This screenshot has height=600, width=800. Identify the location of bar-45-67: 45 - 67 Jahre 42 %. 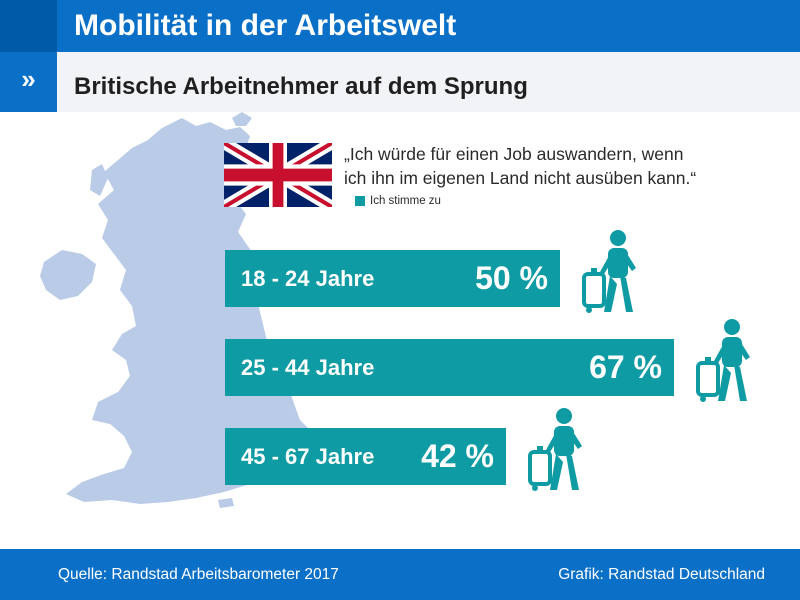
(365, 456).